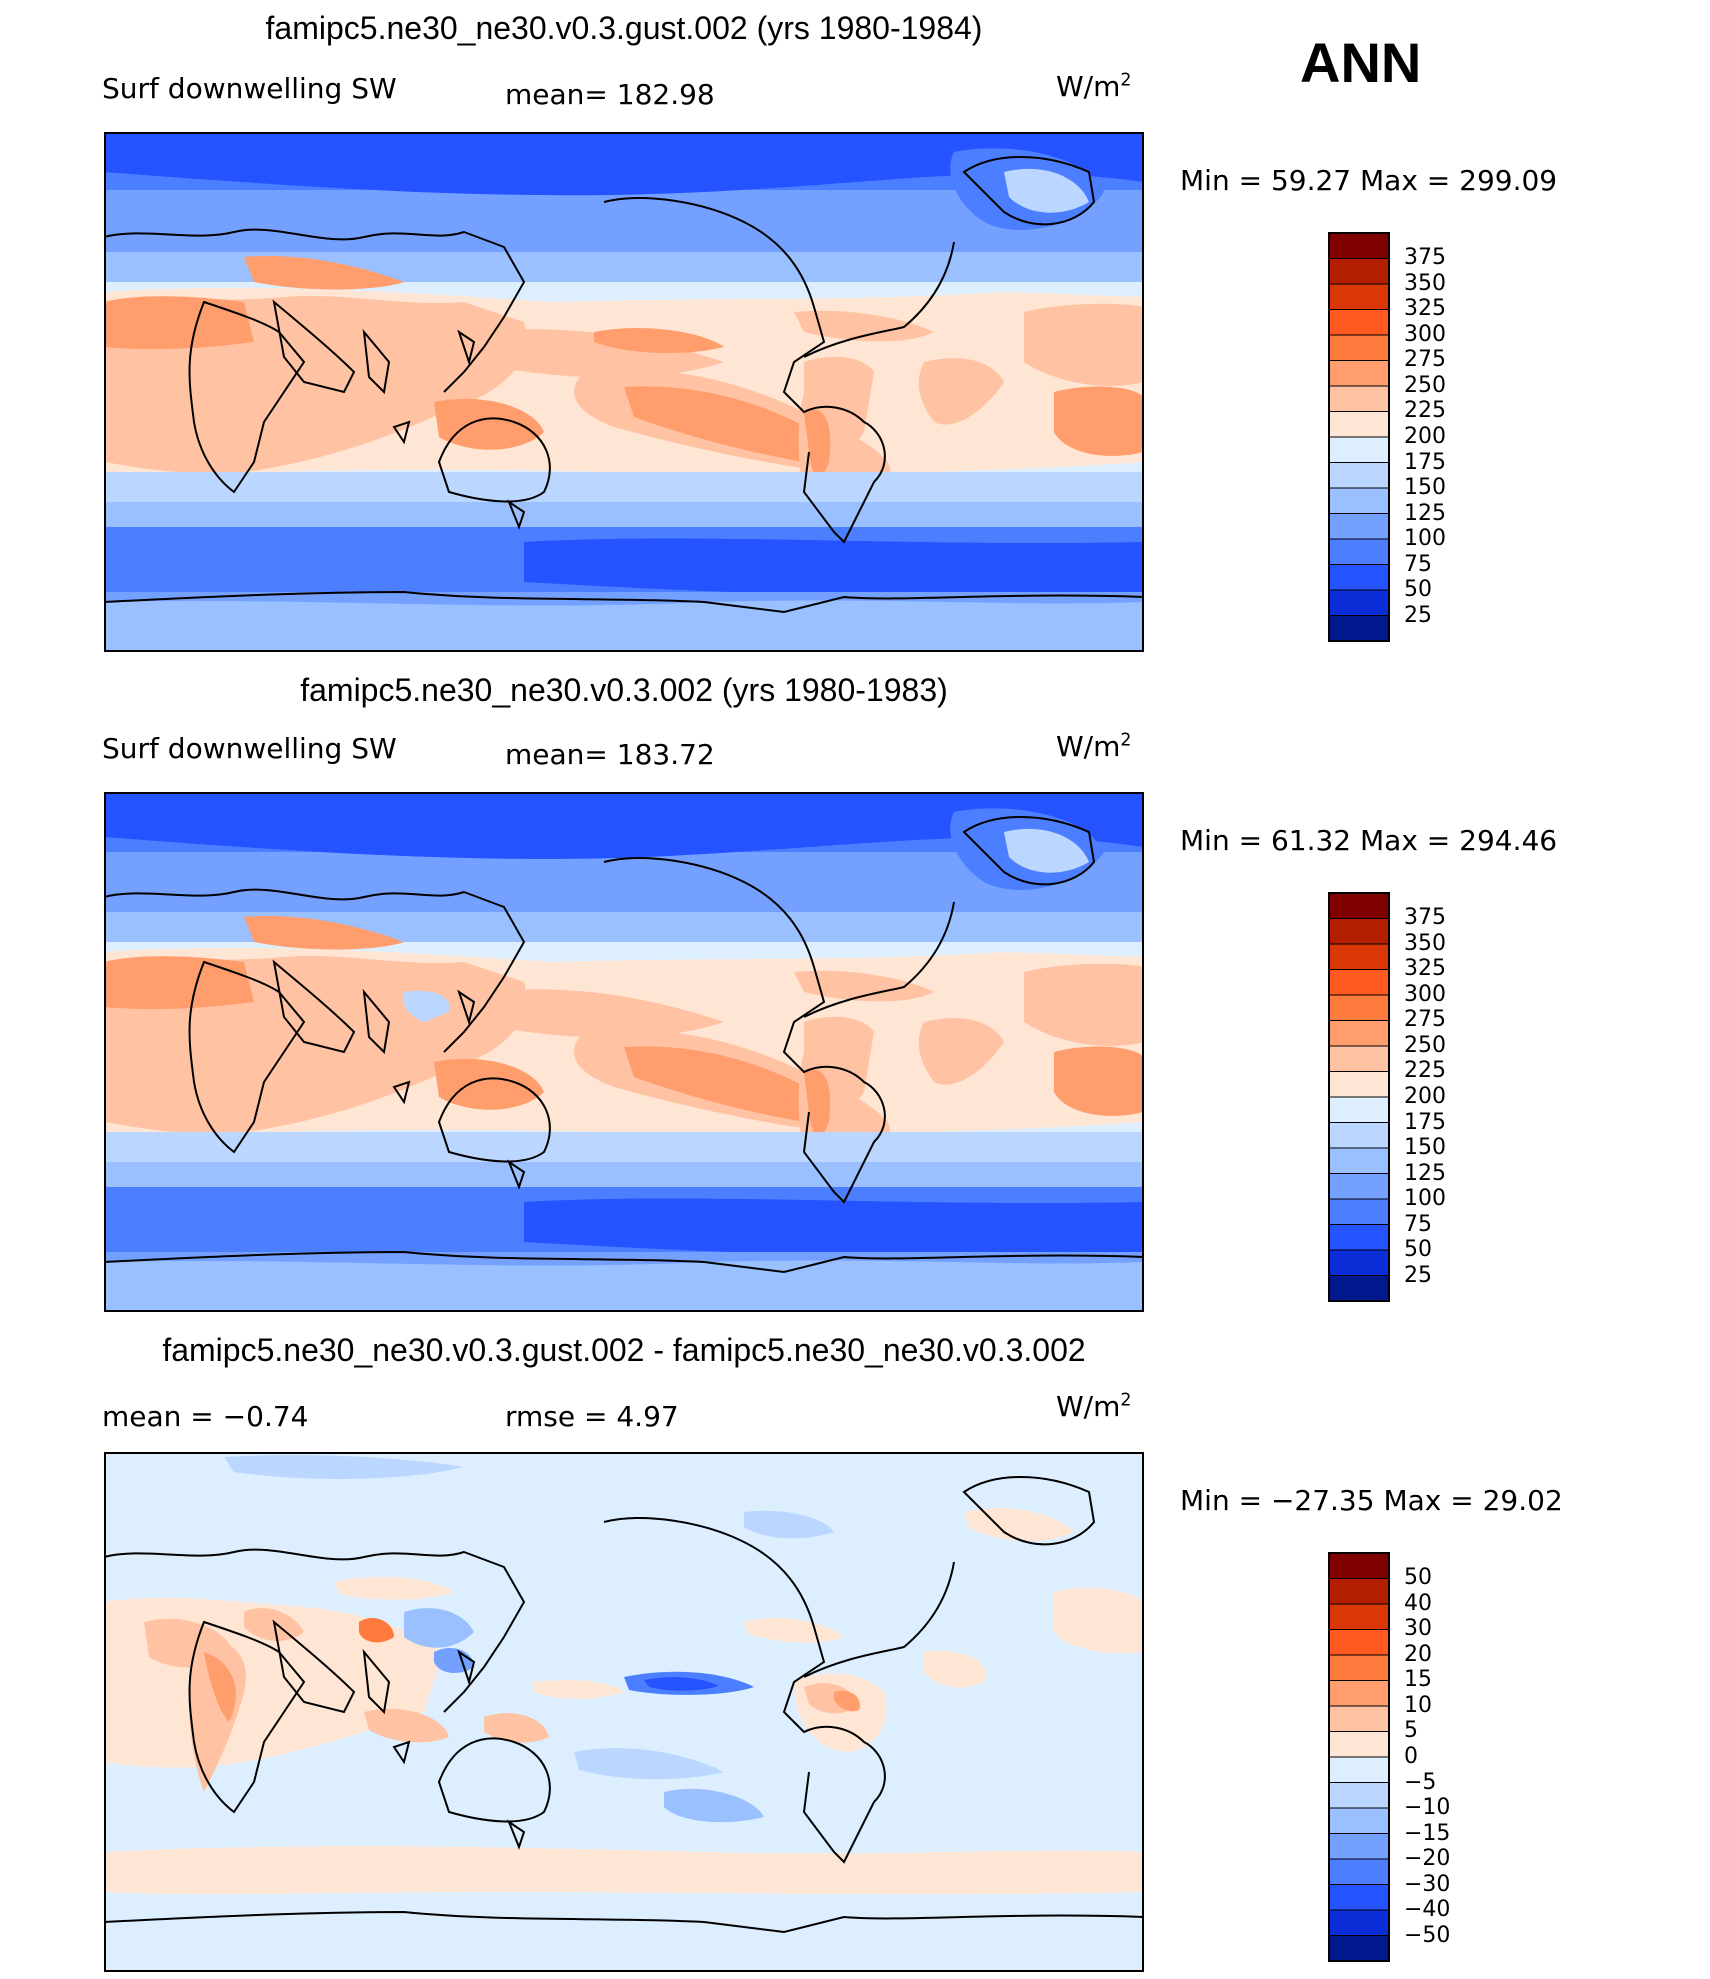 Image resolution: width=1710 pixels, height=1979 pixels. What do you see at coordinates (1425, 308) in the screenshot?
I see `panel-1-level-label: 325` at bounding box center [1425, 308].